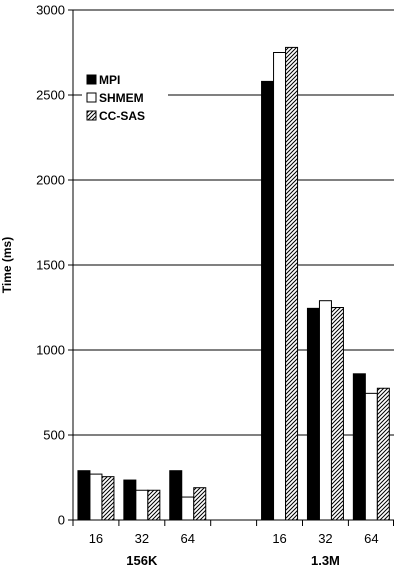 This screenshot has width=394, height=575. What do you see at coordinates (325, 410) in the screenshot?
I see `bar-shmem-1.3m-32` at bounding box center [325, 410].